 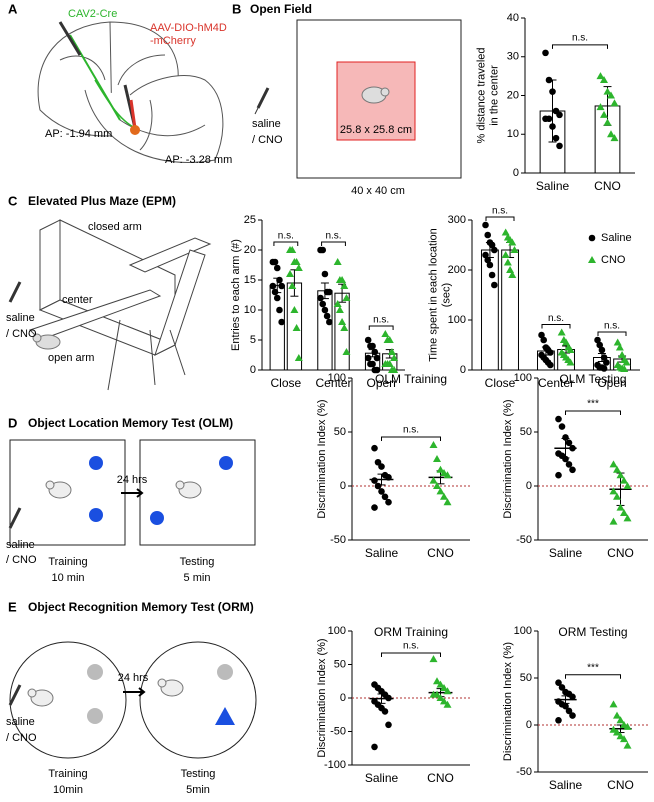 I want to click on y-tick-label: 0, so click(x=253, y=370).